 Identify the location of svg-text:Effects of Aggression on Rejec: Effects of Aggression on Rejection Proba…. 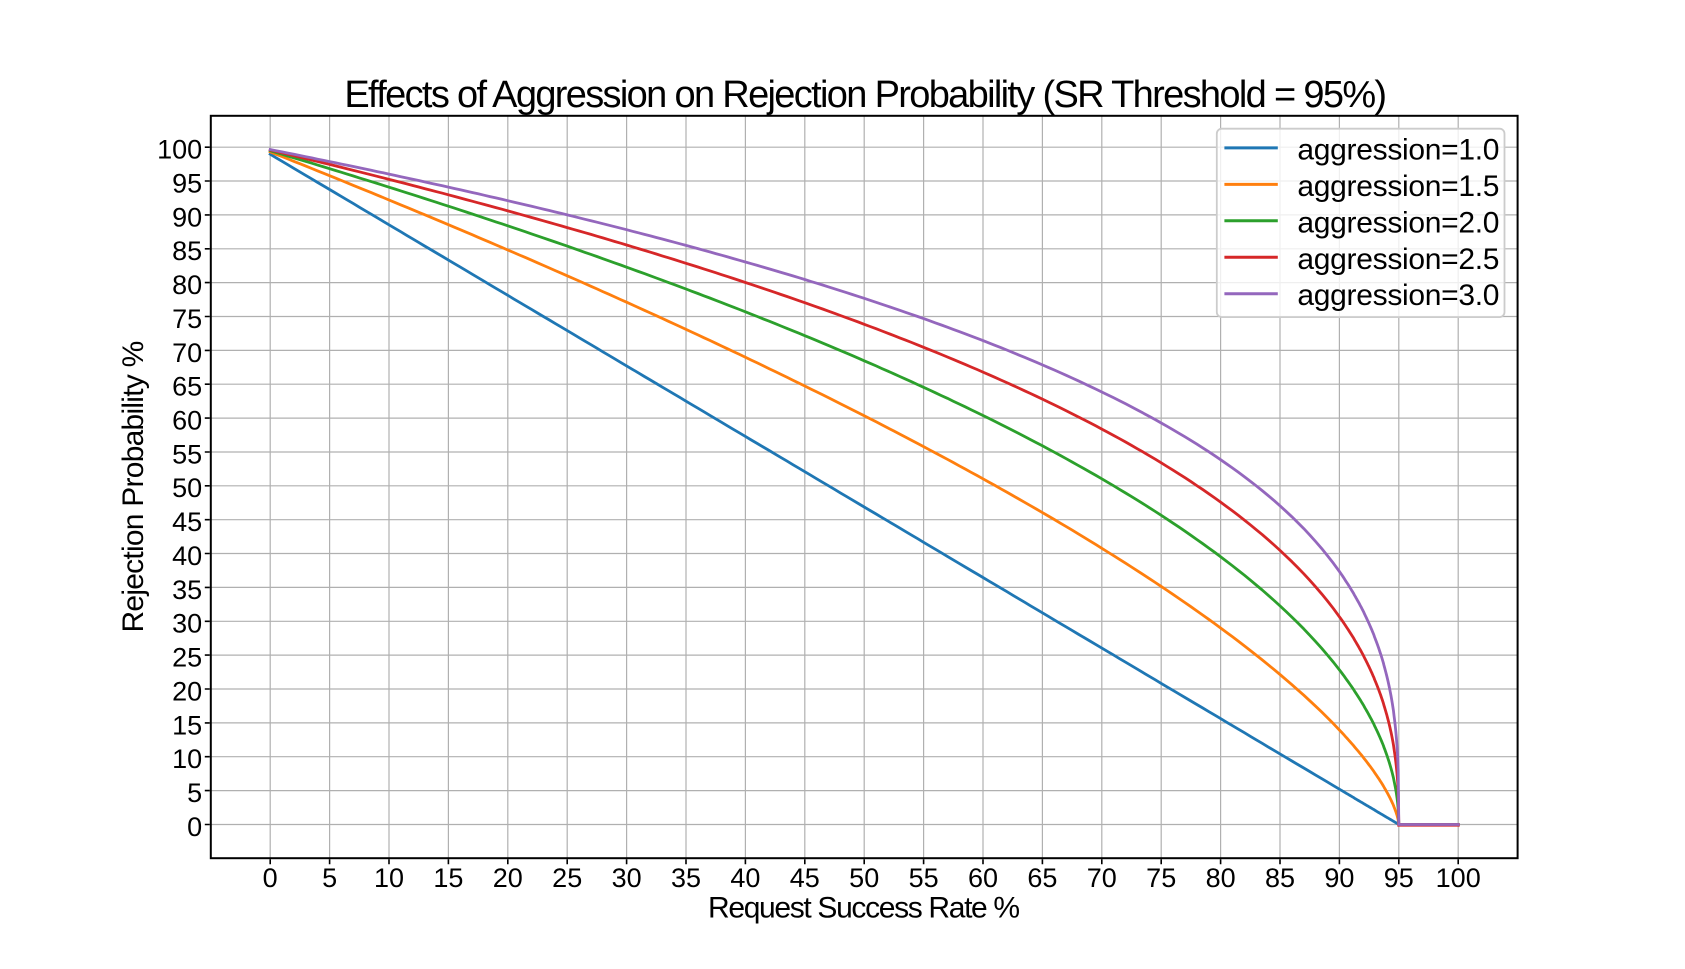
(864, 95).